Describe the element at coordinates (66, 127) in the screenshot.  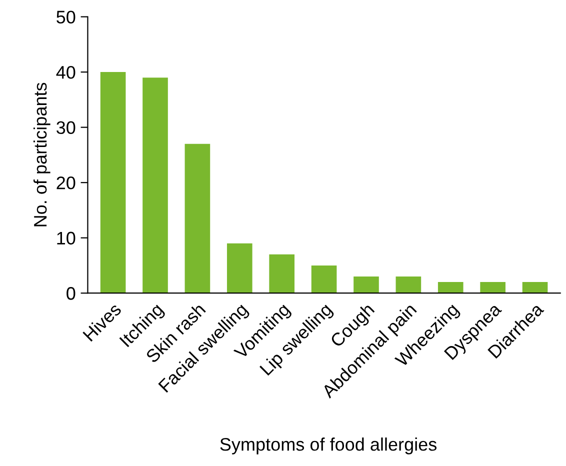
I see `y-tick-label: 30` at that location.